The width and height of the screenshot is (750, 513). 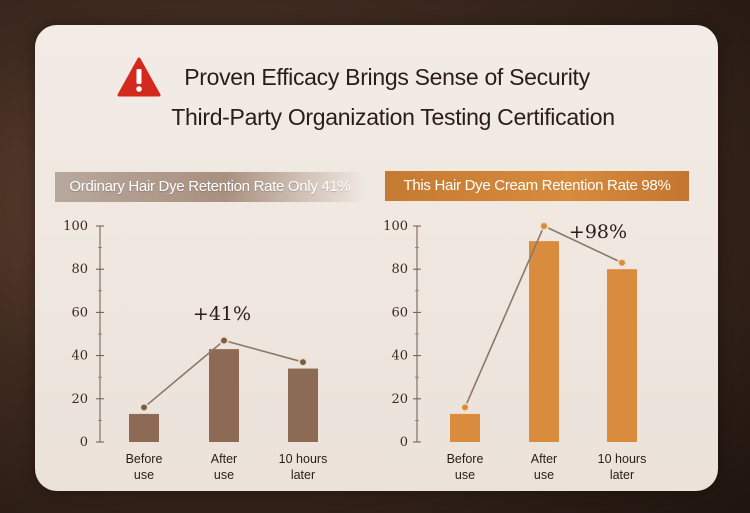 I want to click on increase-annotation: +98%, so click(x=598, y=232).